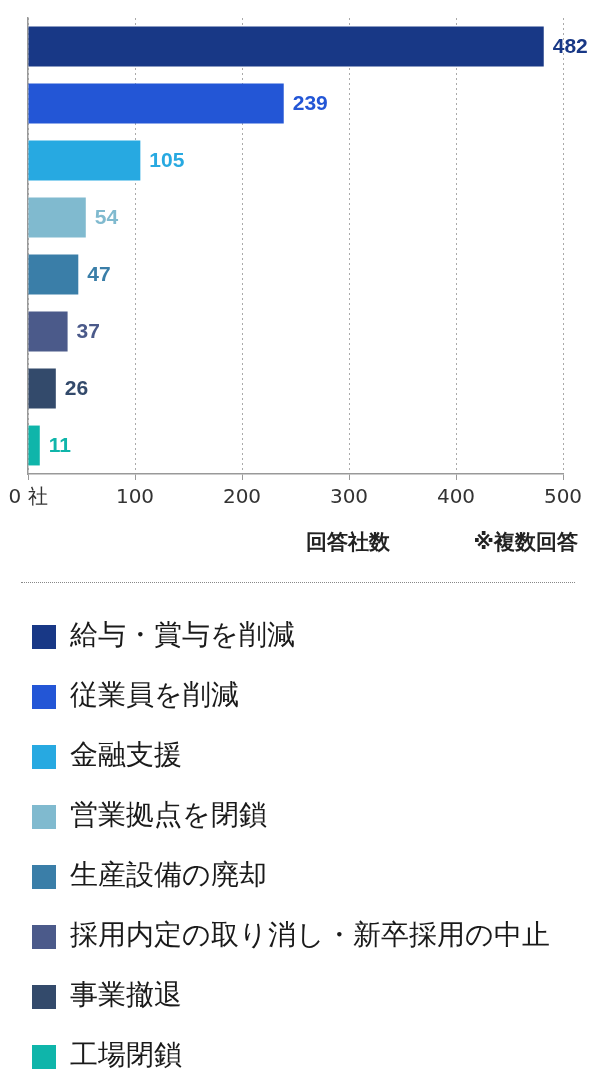 Image resolution: width=600 pixels, height=1085 pixels. Describe the element at coordinates (310, 935) in the screenshot. I see `legend-label: 採用内定の取り消し・新卒採用の中止` at that location.